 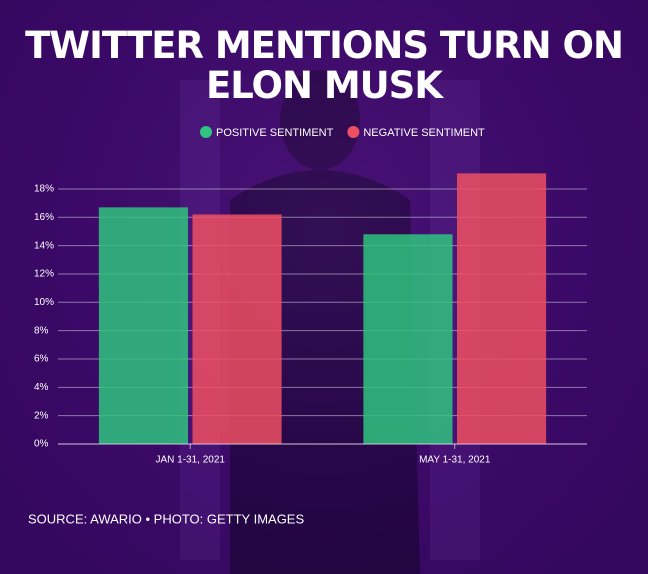 What do you see at coordinates (41, 415) in the screenshot?
I see `y-tick-label: 2%` at bounding box center [41, 415].